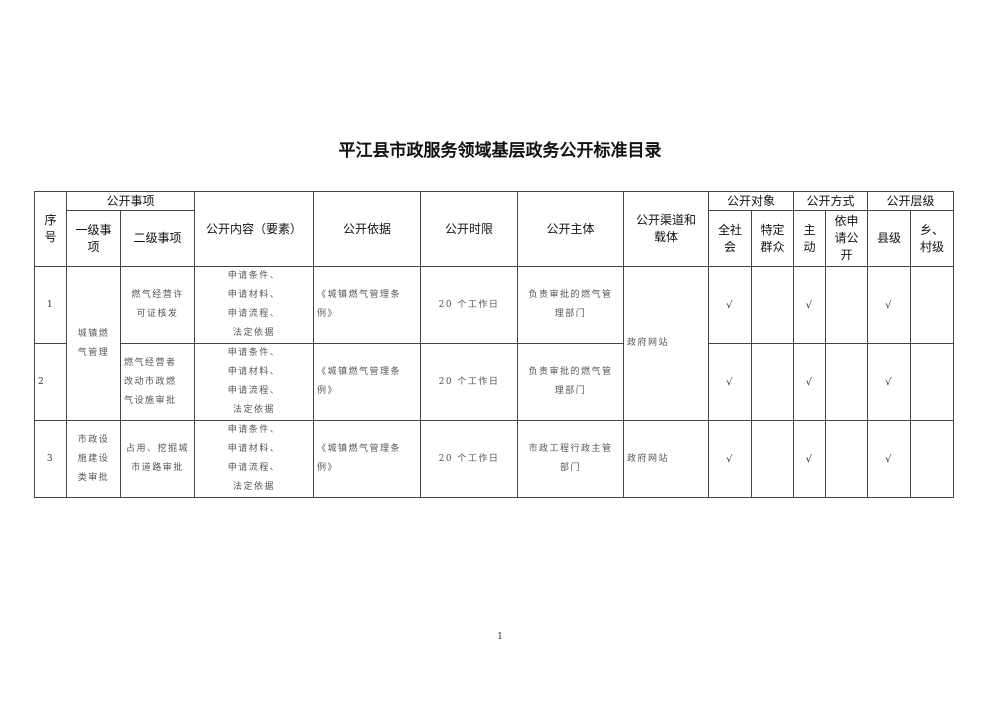 The image size is (1000, 706). What do you see at coordinates (93, 238) in the screenshot?
I see `header-level1: 一级事 项` at bounding box center [93, 238].